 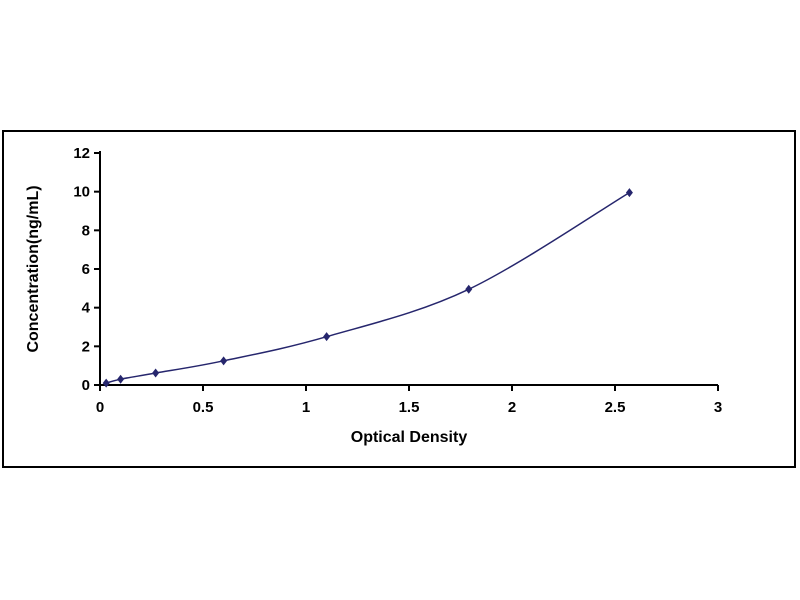 I want to click on y-tick-label: 0, so click(x=86, y=385).